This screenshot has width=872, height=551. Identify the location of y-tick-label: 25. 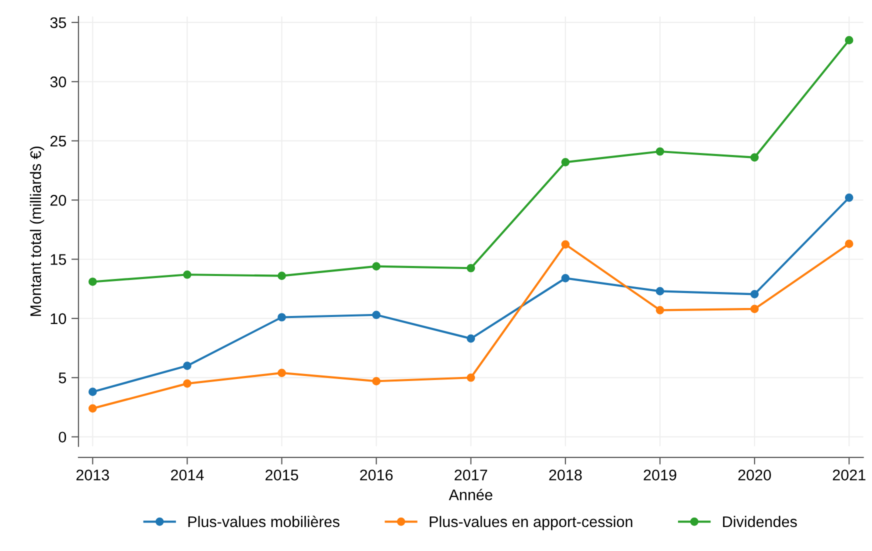
(58, 141).